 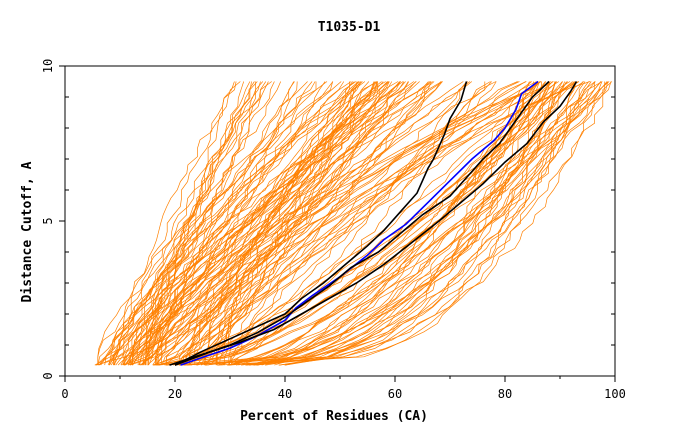 I want to click on y-axis-label: Distance Cutoff, A, so click(x=27, y=231).